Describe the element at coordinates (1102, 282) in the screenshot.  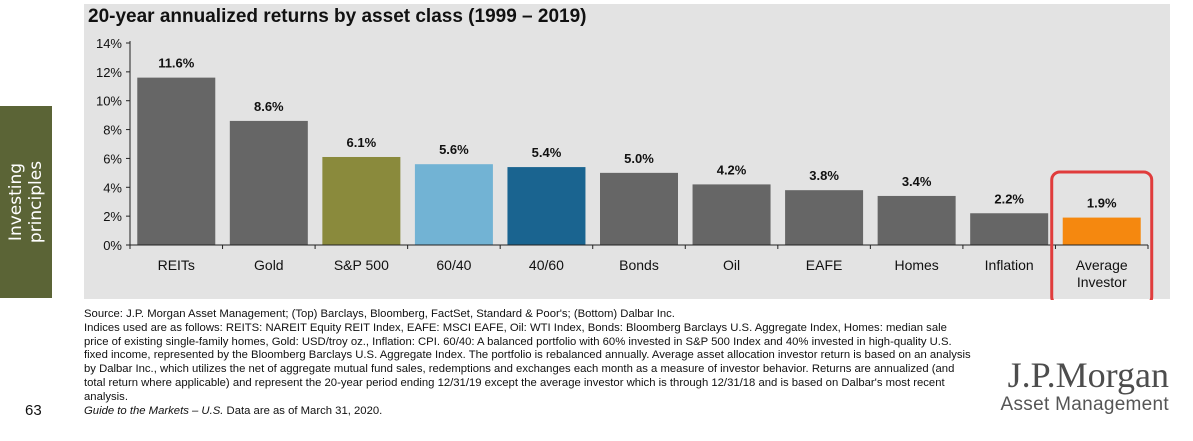
I see `x-tick-label: Investor` at that location.